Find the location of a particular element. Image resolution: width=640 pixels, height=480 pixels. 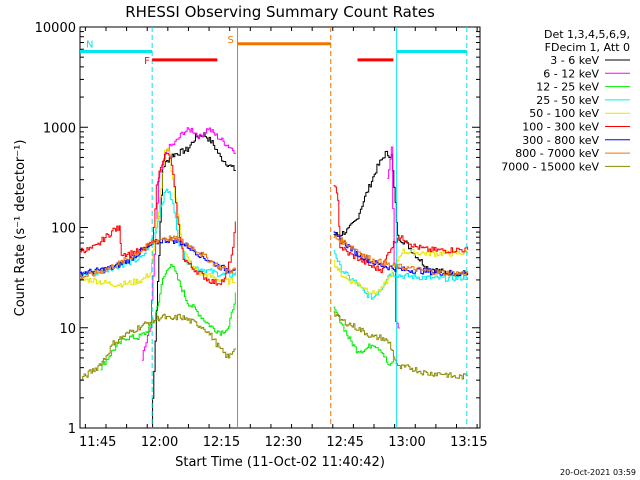

y-axis-label: Count Rate (s⁻¹ detector⁻¹) is located at coordinates (20, 228).